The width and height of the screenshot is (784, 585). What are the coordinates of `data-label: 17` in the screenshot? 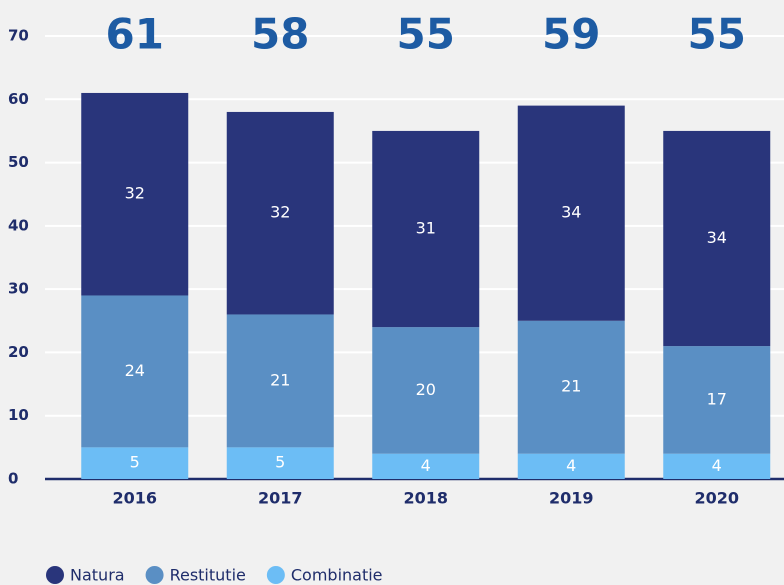 It's located at (717, 398).